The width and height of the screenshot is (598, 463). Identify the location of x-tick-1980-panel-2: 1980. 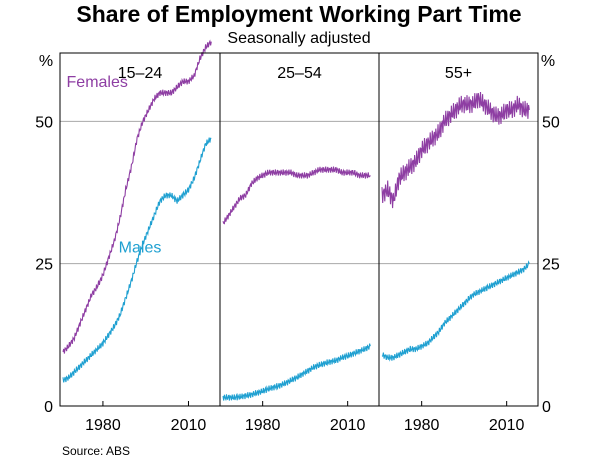
(263, 425).